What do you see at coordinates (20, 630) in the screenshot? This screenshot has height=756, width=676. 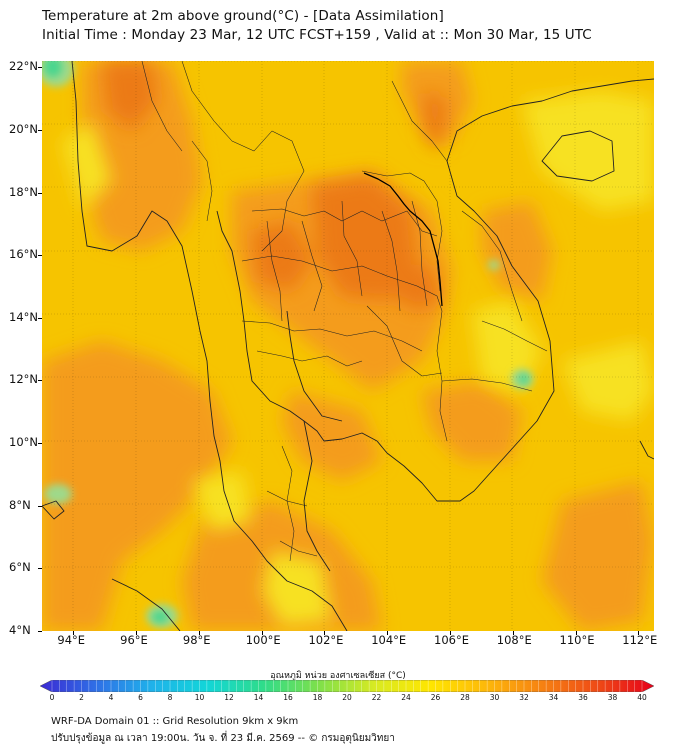 I see `latitude-tick-label: 4°N` at bounding box center [20, 630].